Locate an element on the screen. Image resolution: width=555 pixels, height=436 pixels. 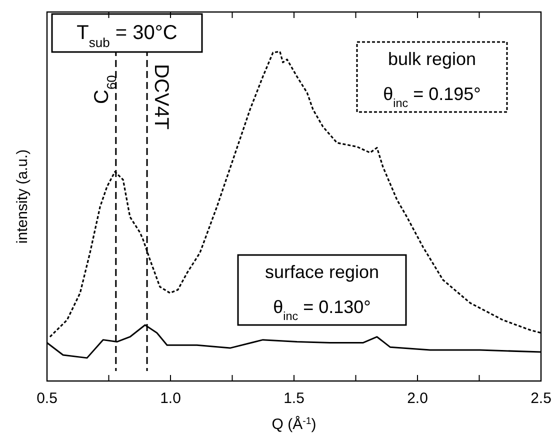
x-tick-label: 1.5 is located at coordinates (294, 398).